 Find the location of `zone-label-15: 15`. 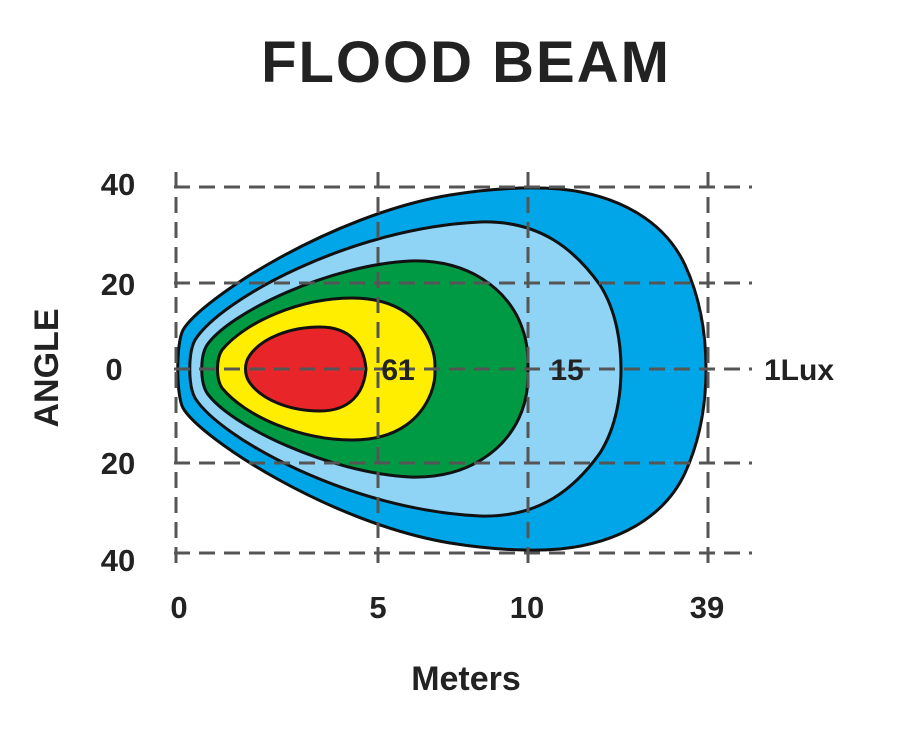

zone-label-15: 15 is located at coordinates (566, 370).